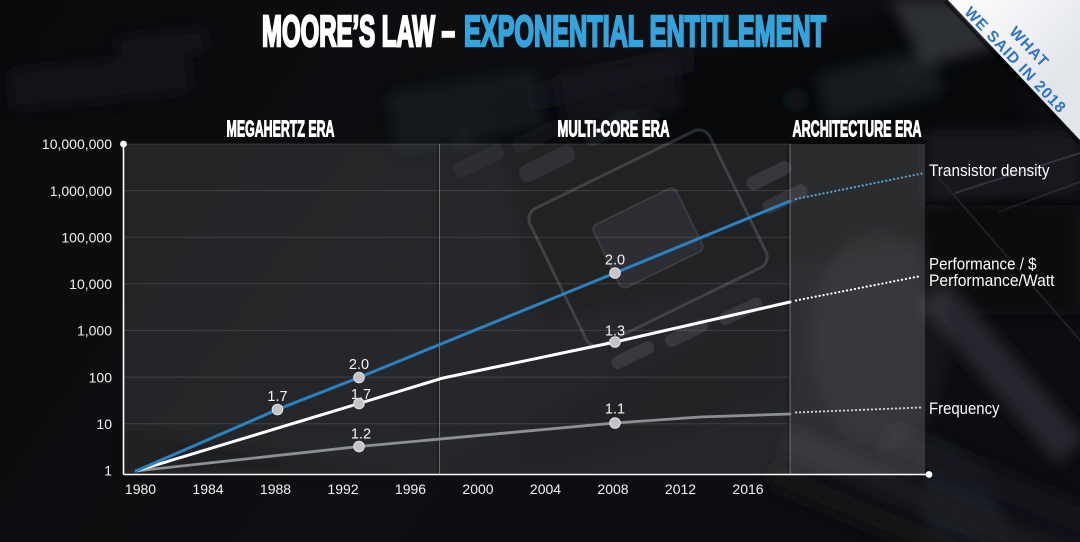 This screenshot has width=1080, height=542. I want to click on svg-text: 1, so click(108, 471).